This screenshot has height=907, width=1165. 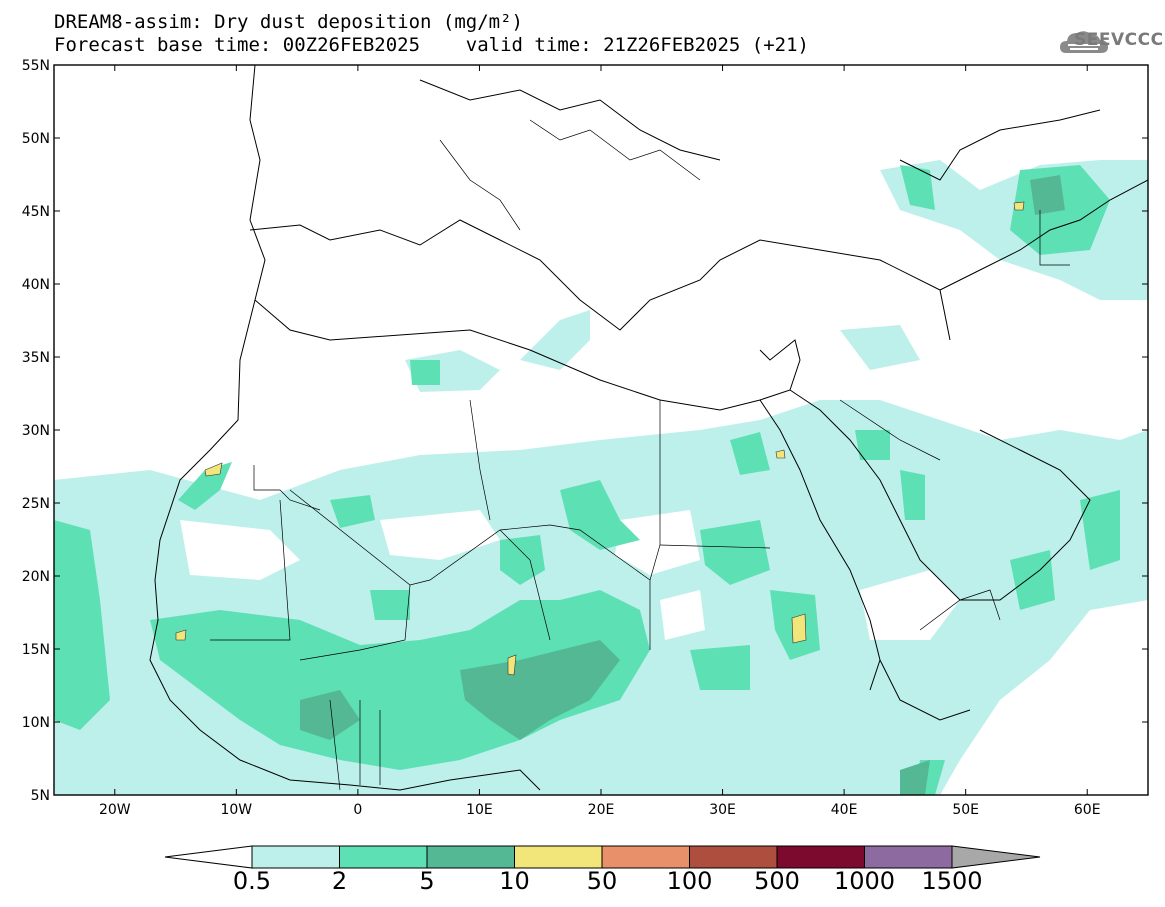 I want to click on lon-tick-label: 30E, so click(x=722, y=810).